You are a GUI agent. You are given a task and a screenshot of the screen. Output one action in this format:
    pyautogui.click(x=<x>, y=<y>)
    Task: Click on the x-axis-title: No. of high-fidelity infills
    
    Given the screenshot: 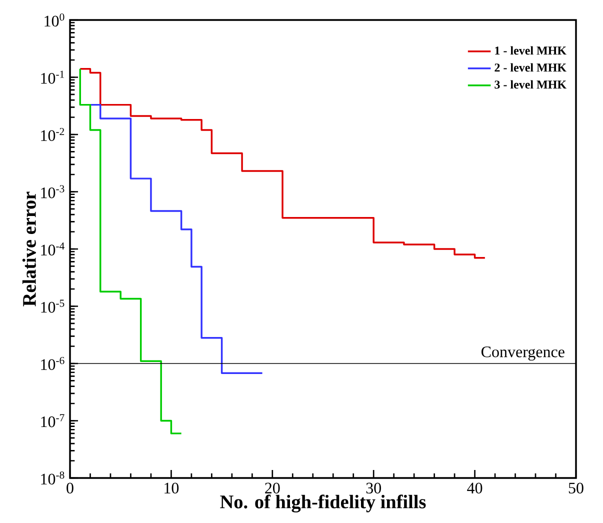 What is the action you would take?
    pyautogui.click(x=323, y=503)
    